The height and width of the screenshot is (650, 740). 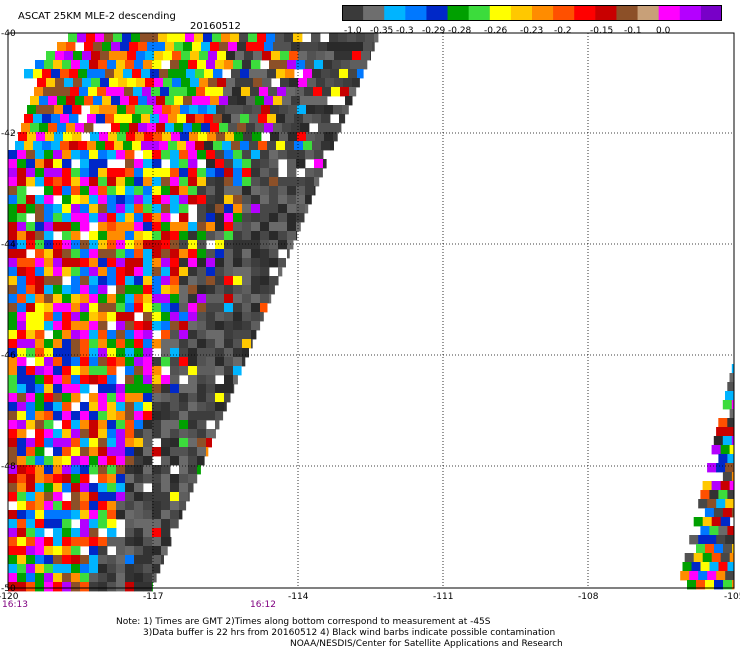 I want to click on colorbar-tick-label: -0.2, so click(x=563, y=31).